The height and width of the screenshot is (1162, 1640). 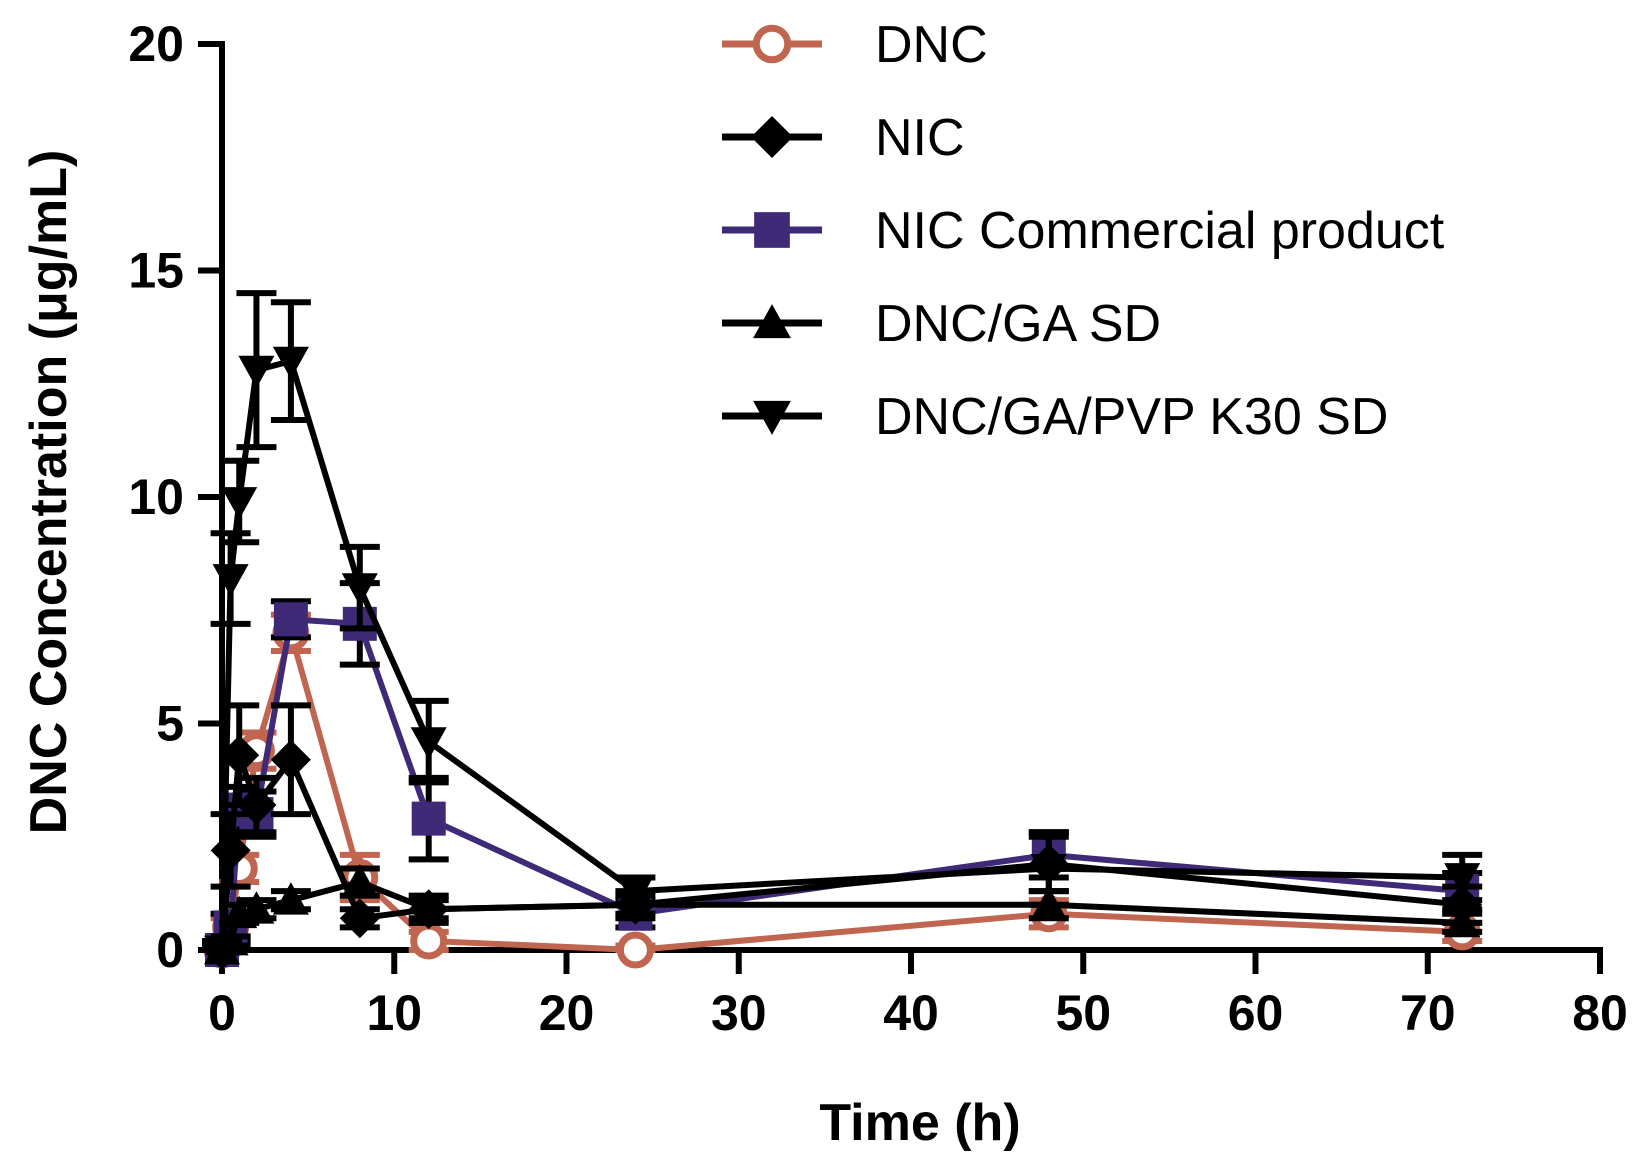 I want to click on legend-item: DNC/GA SD, so click(x=941, y=324).